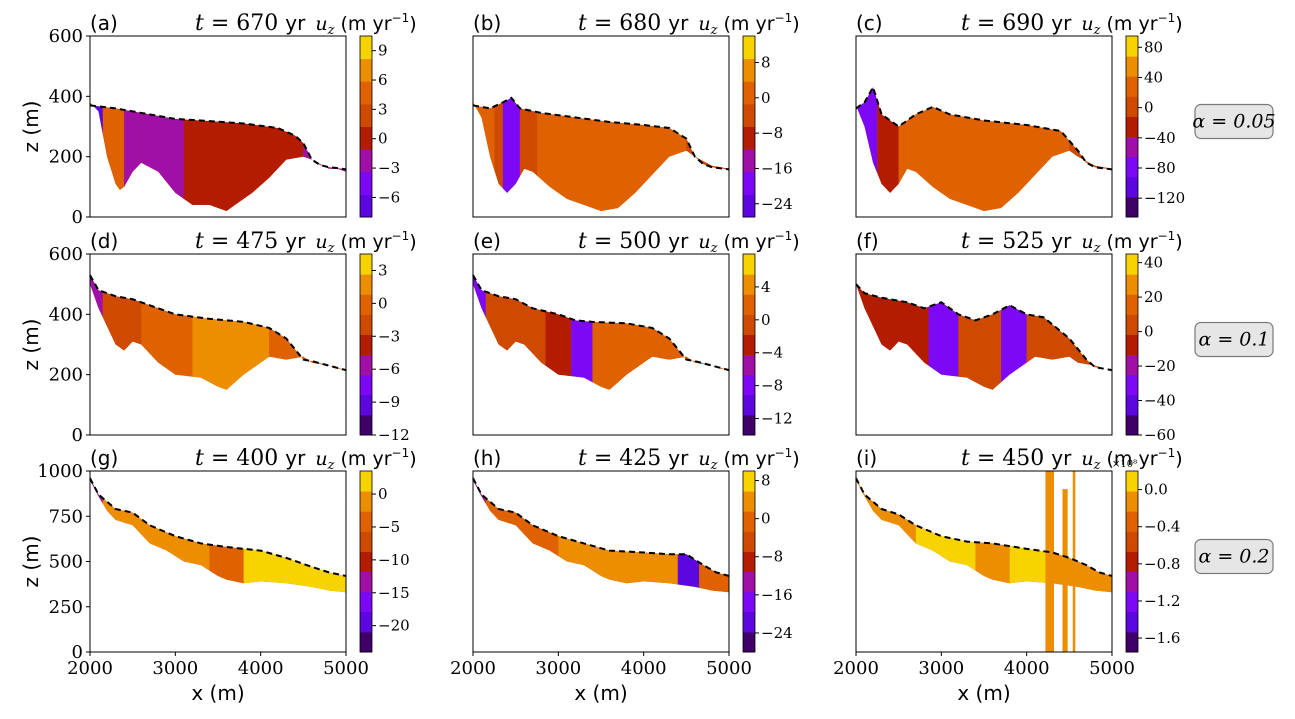 Image resolution: width=1295 pixels, height=719 pixels. Describe the element at coordinates (1233, 557) in the screenshot. I see `alpha-label: α = 0.2` at that location.